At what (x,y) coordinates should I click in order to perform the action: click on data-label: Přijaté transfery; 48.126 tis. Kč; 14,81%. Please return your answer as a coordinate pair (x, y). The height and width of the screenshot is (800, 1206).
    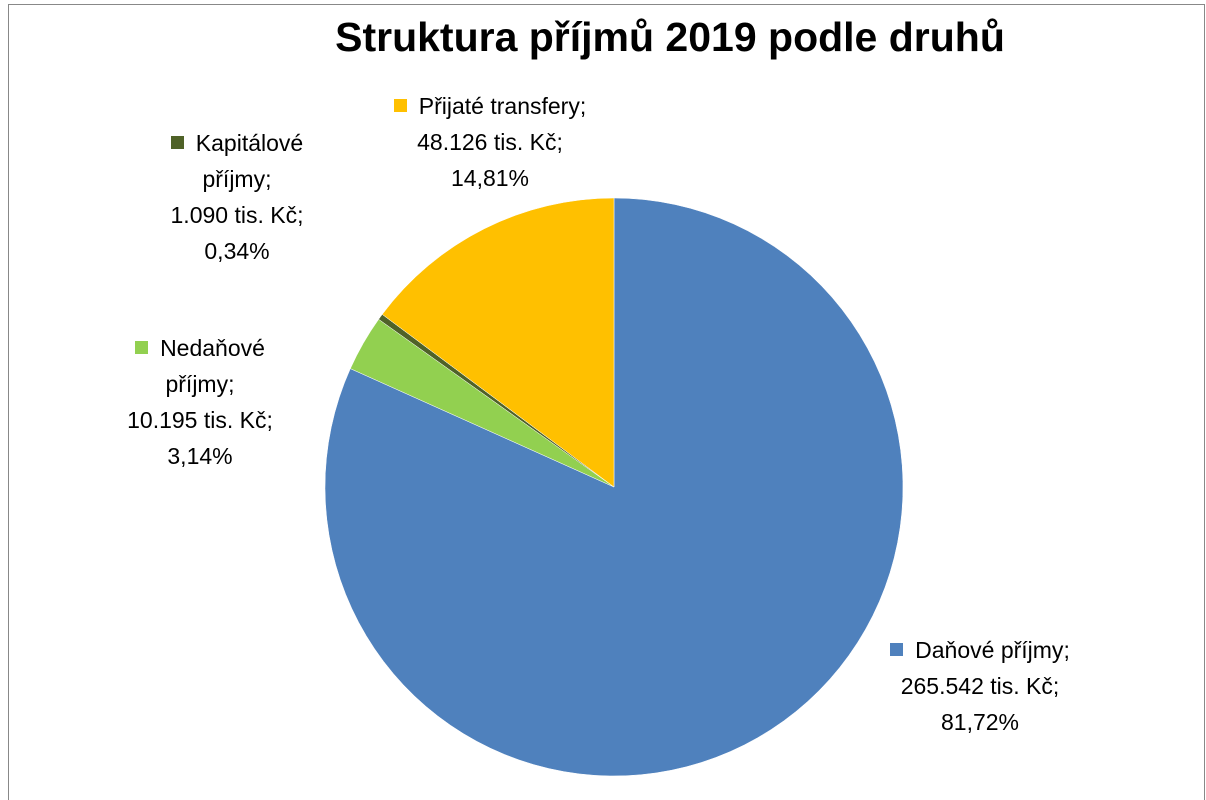
    Looking at the image, I should click on (490, 142).